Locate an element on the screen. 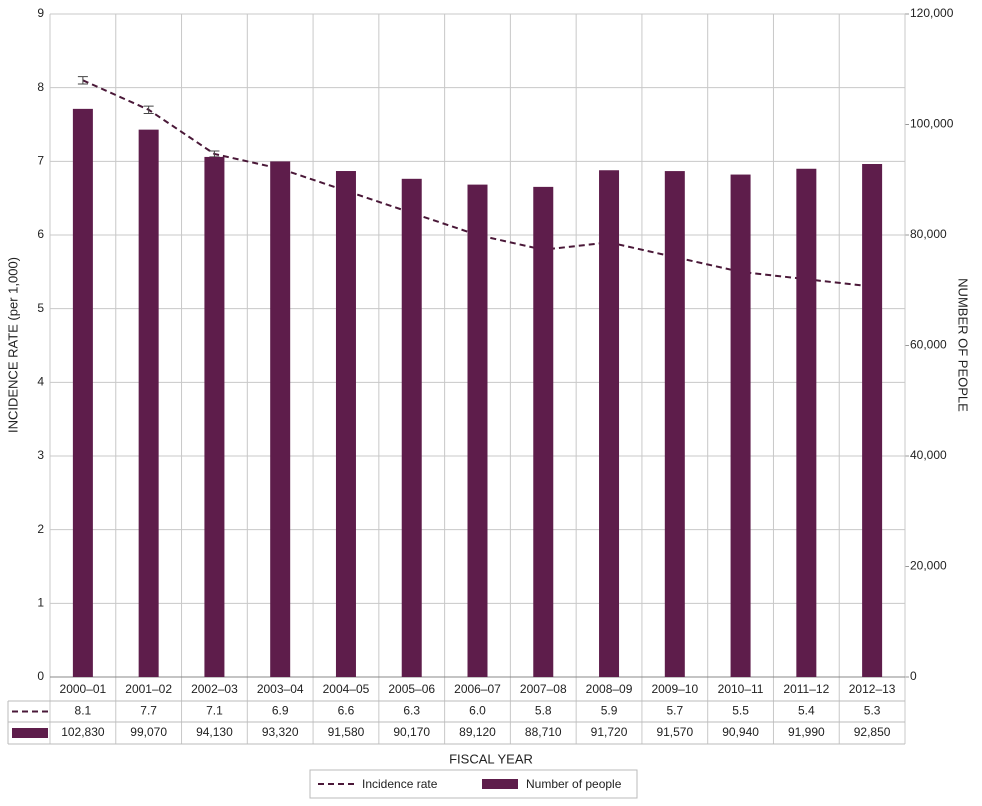  x-tick-label: 2001–02 is located at coordinates (148, 689).